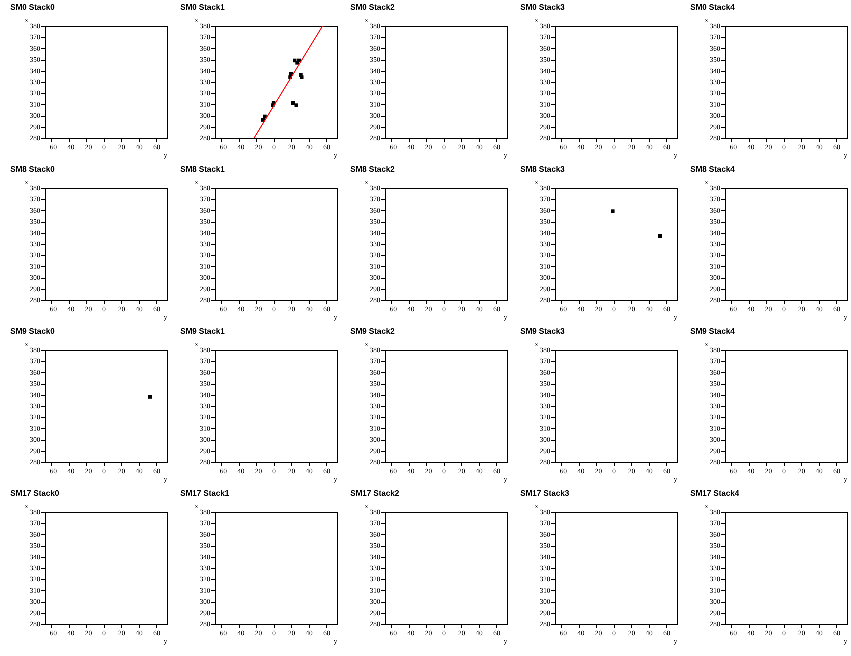 This screenshot has width=851, height=656. What do you see at coordinates (543, 7) in the screenshot?
I see `chart-title: SM0 Stack3` at bounding box center [543, 7].